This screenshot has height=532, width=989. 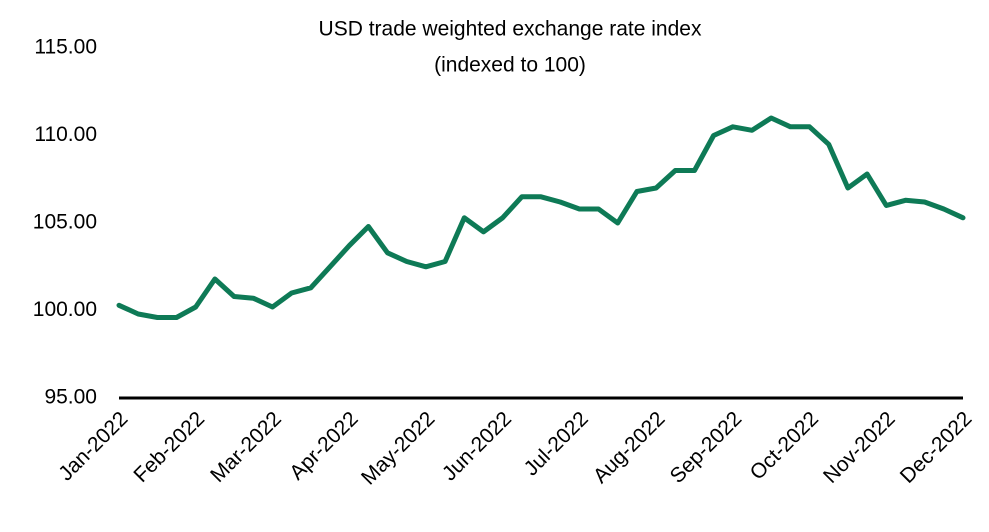 I want to click on x-tick-label: Mar-2022, so click(x=246, y=447).